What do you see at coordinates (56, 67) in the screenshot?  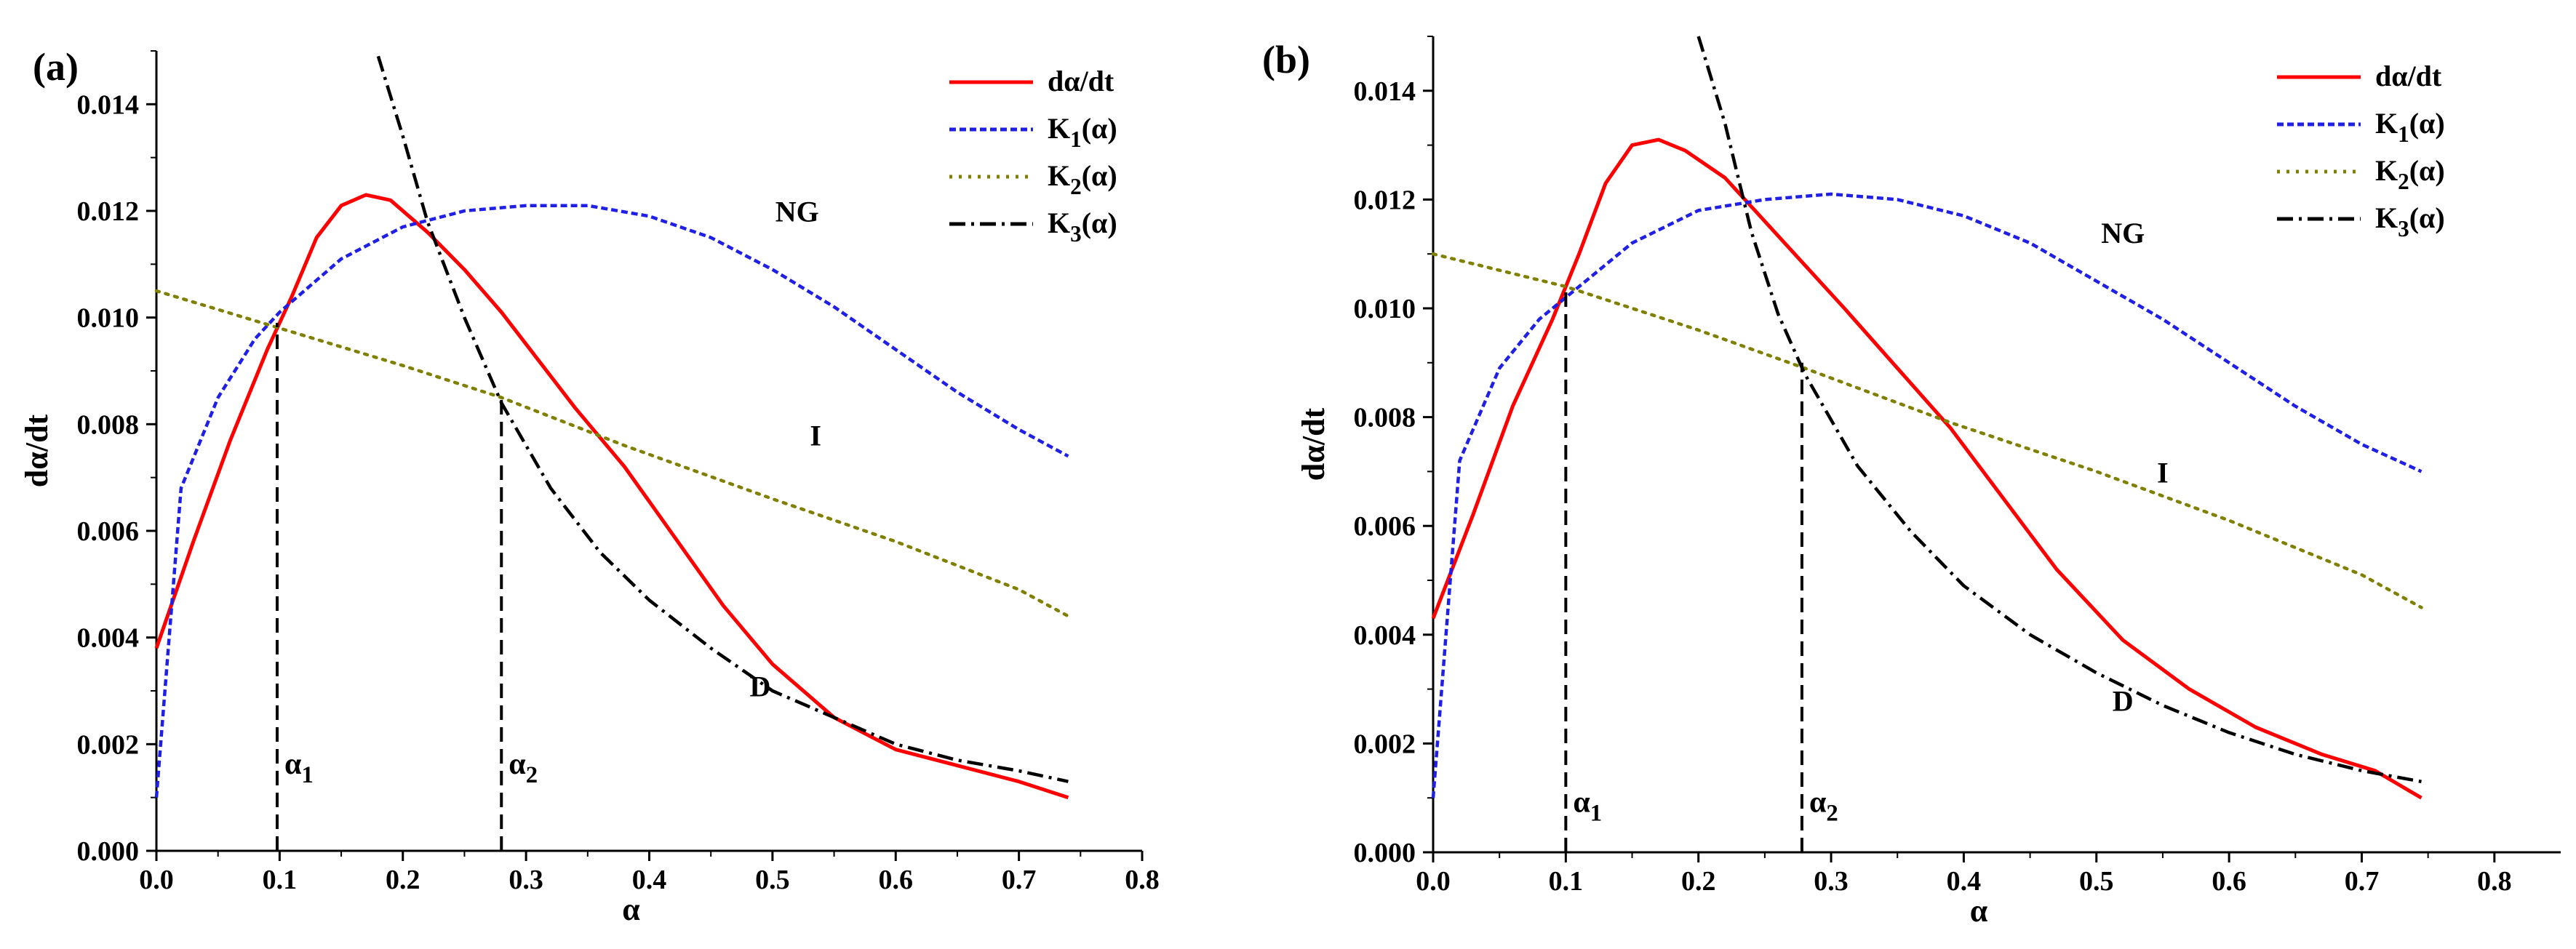 I see `panel-label: (a)` at bounding box center [56, 67].